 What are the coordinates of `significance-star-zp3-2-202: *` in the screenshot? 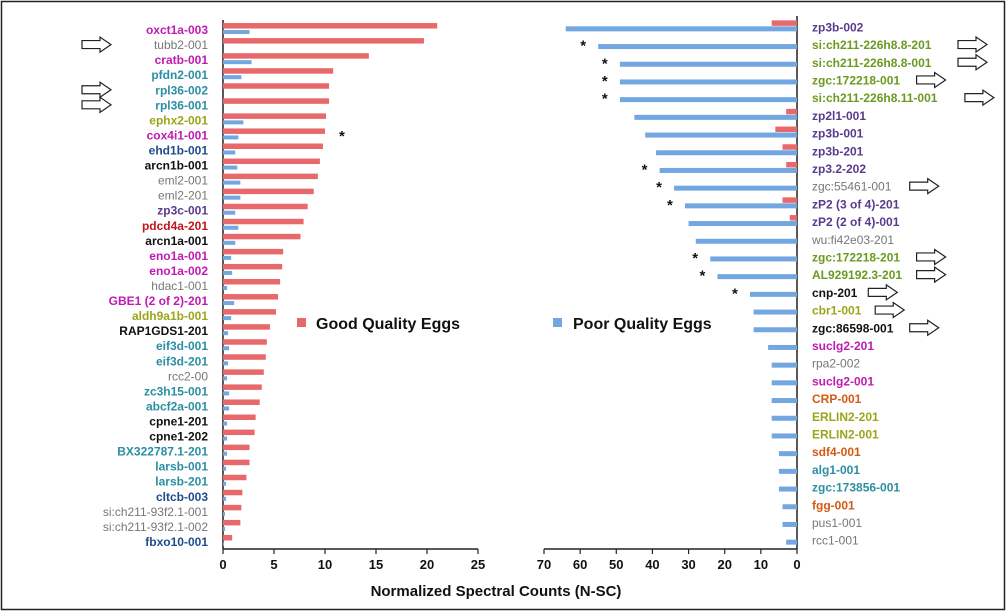 It's located at (645, 169).